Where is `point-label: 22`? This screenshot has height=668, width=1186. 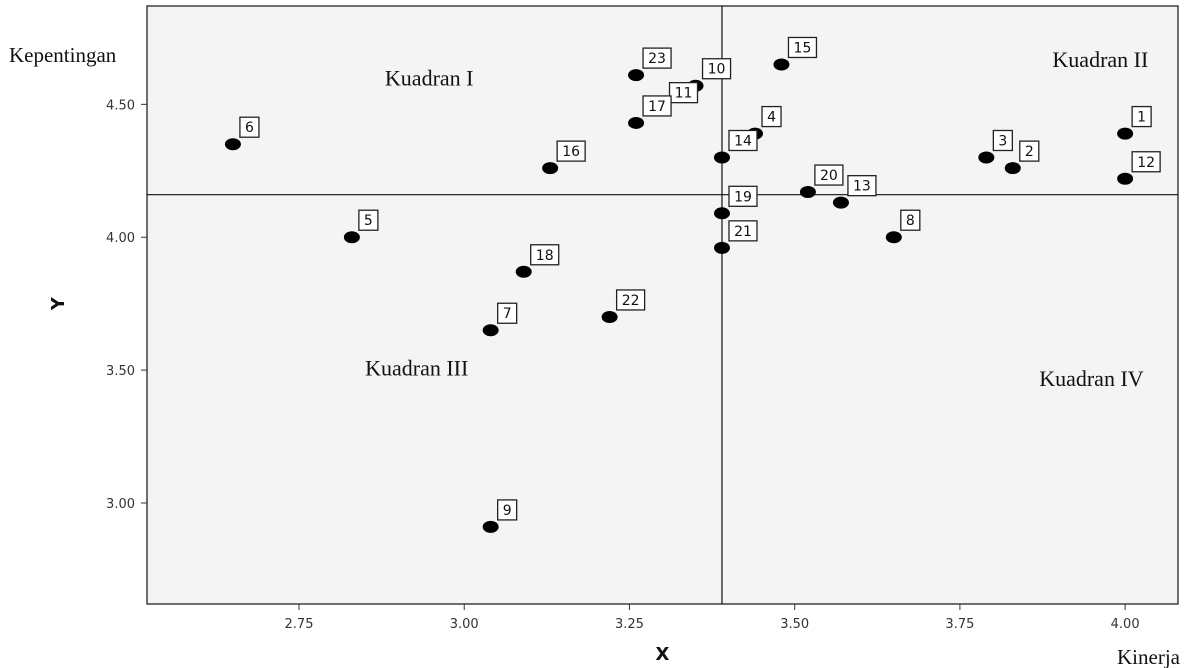
point-label: 22 is located at coordinates (631, 301).